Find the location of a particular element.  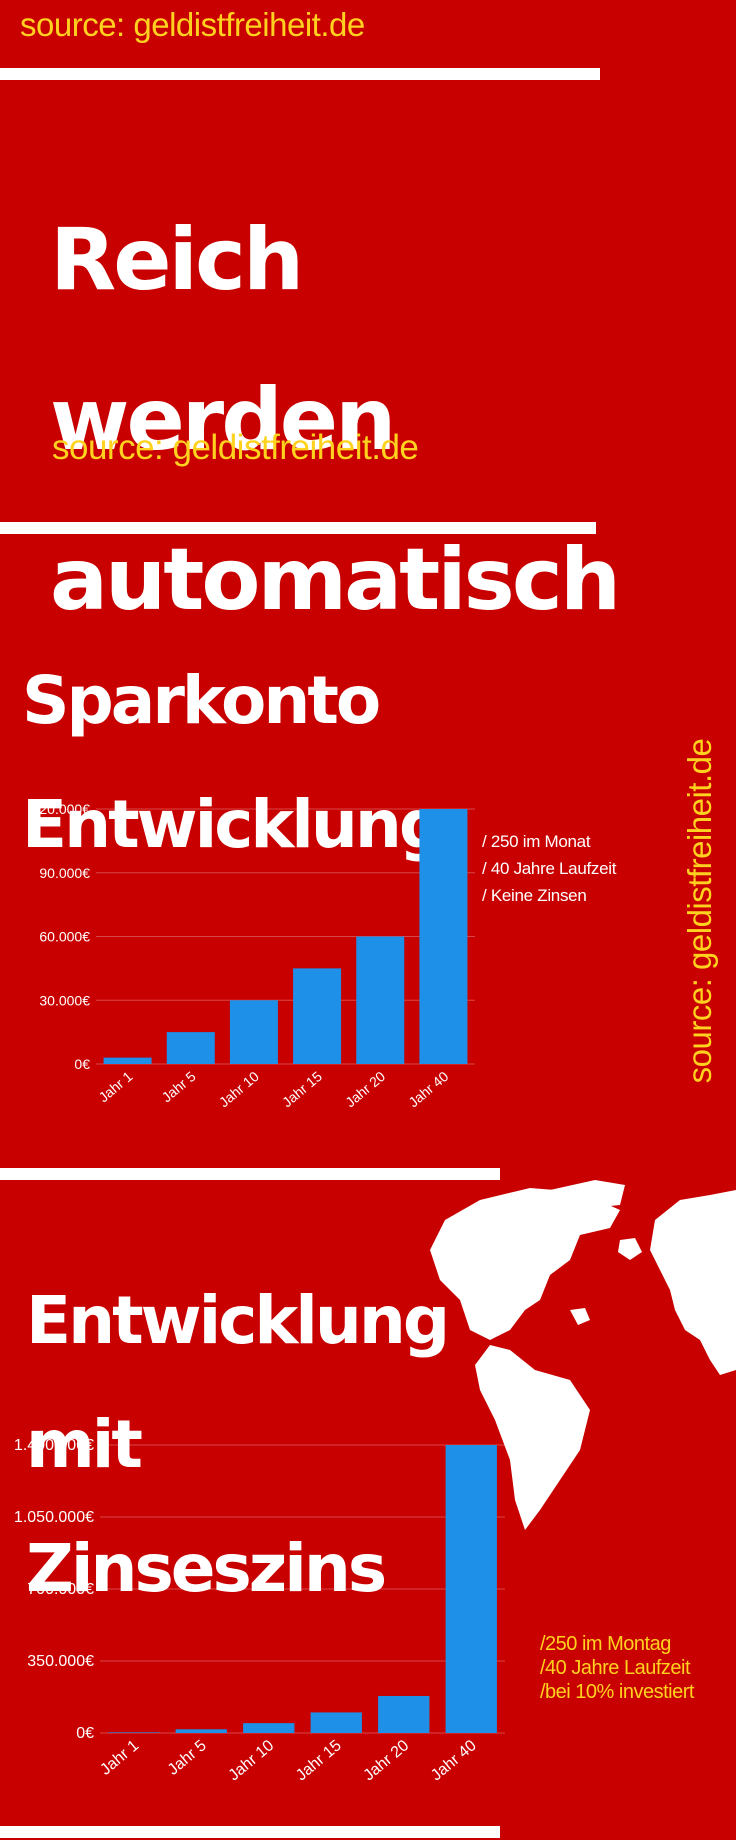

y-tick-label: 120.000€ is located at coordinates (61, 809).